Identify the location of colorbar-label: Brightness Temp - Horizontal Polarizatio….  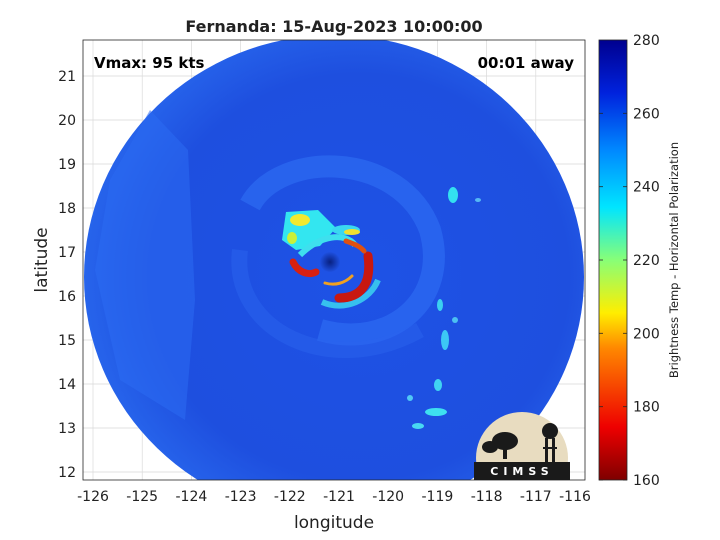
(674, 260).